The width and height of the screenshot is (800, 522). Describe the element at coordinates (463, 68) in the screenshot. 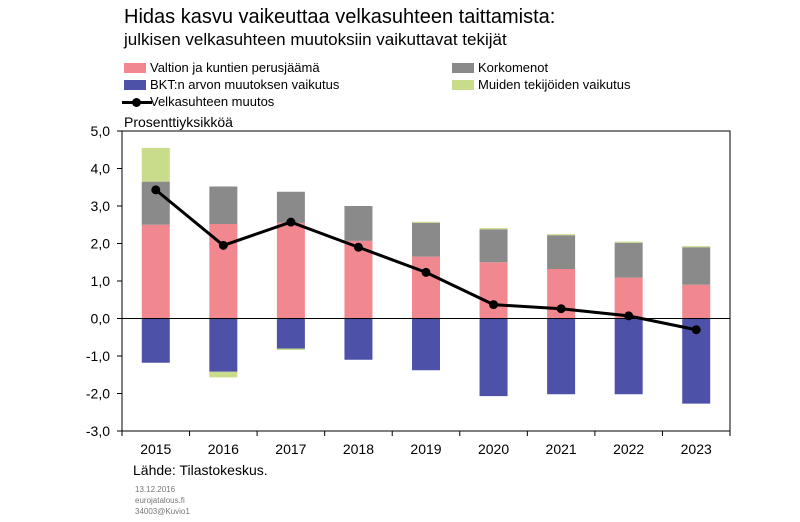

I see `legend-swatch-interest` at that location.